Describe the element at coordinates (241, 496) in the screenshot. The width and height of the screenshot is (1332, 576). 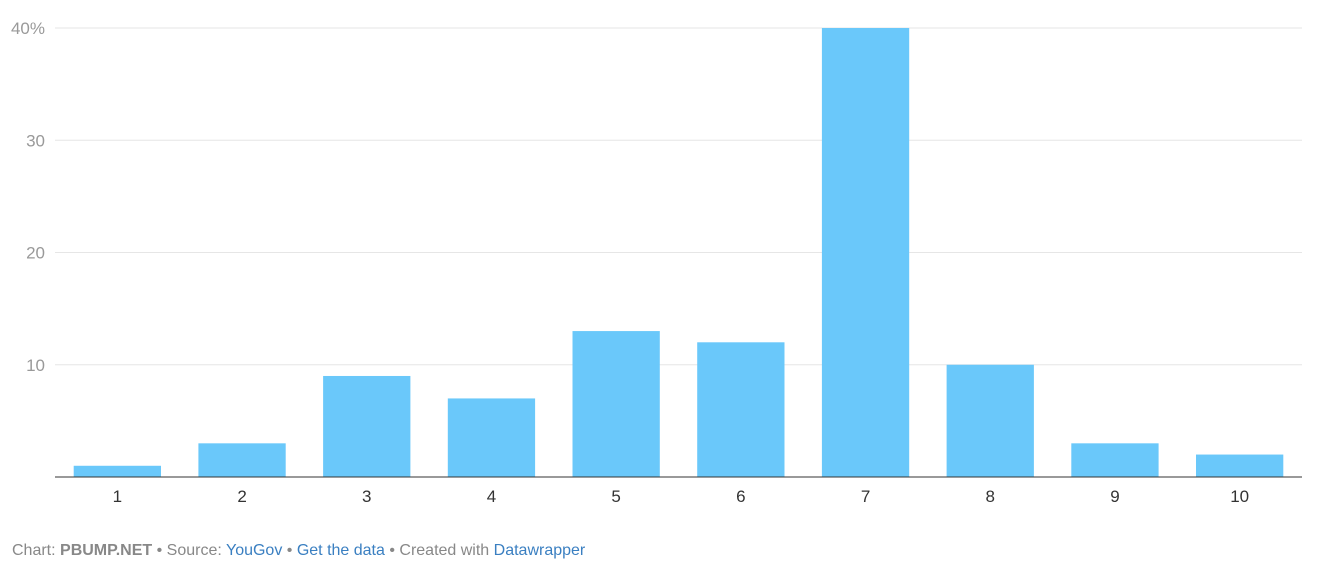
I see `x-tick-label-2: 2` at that location.